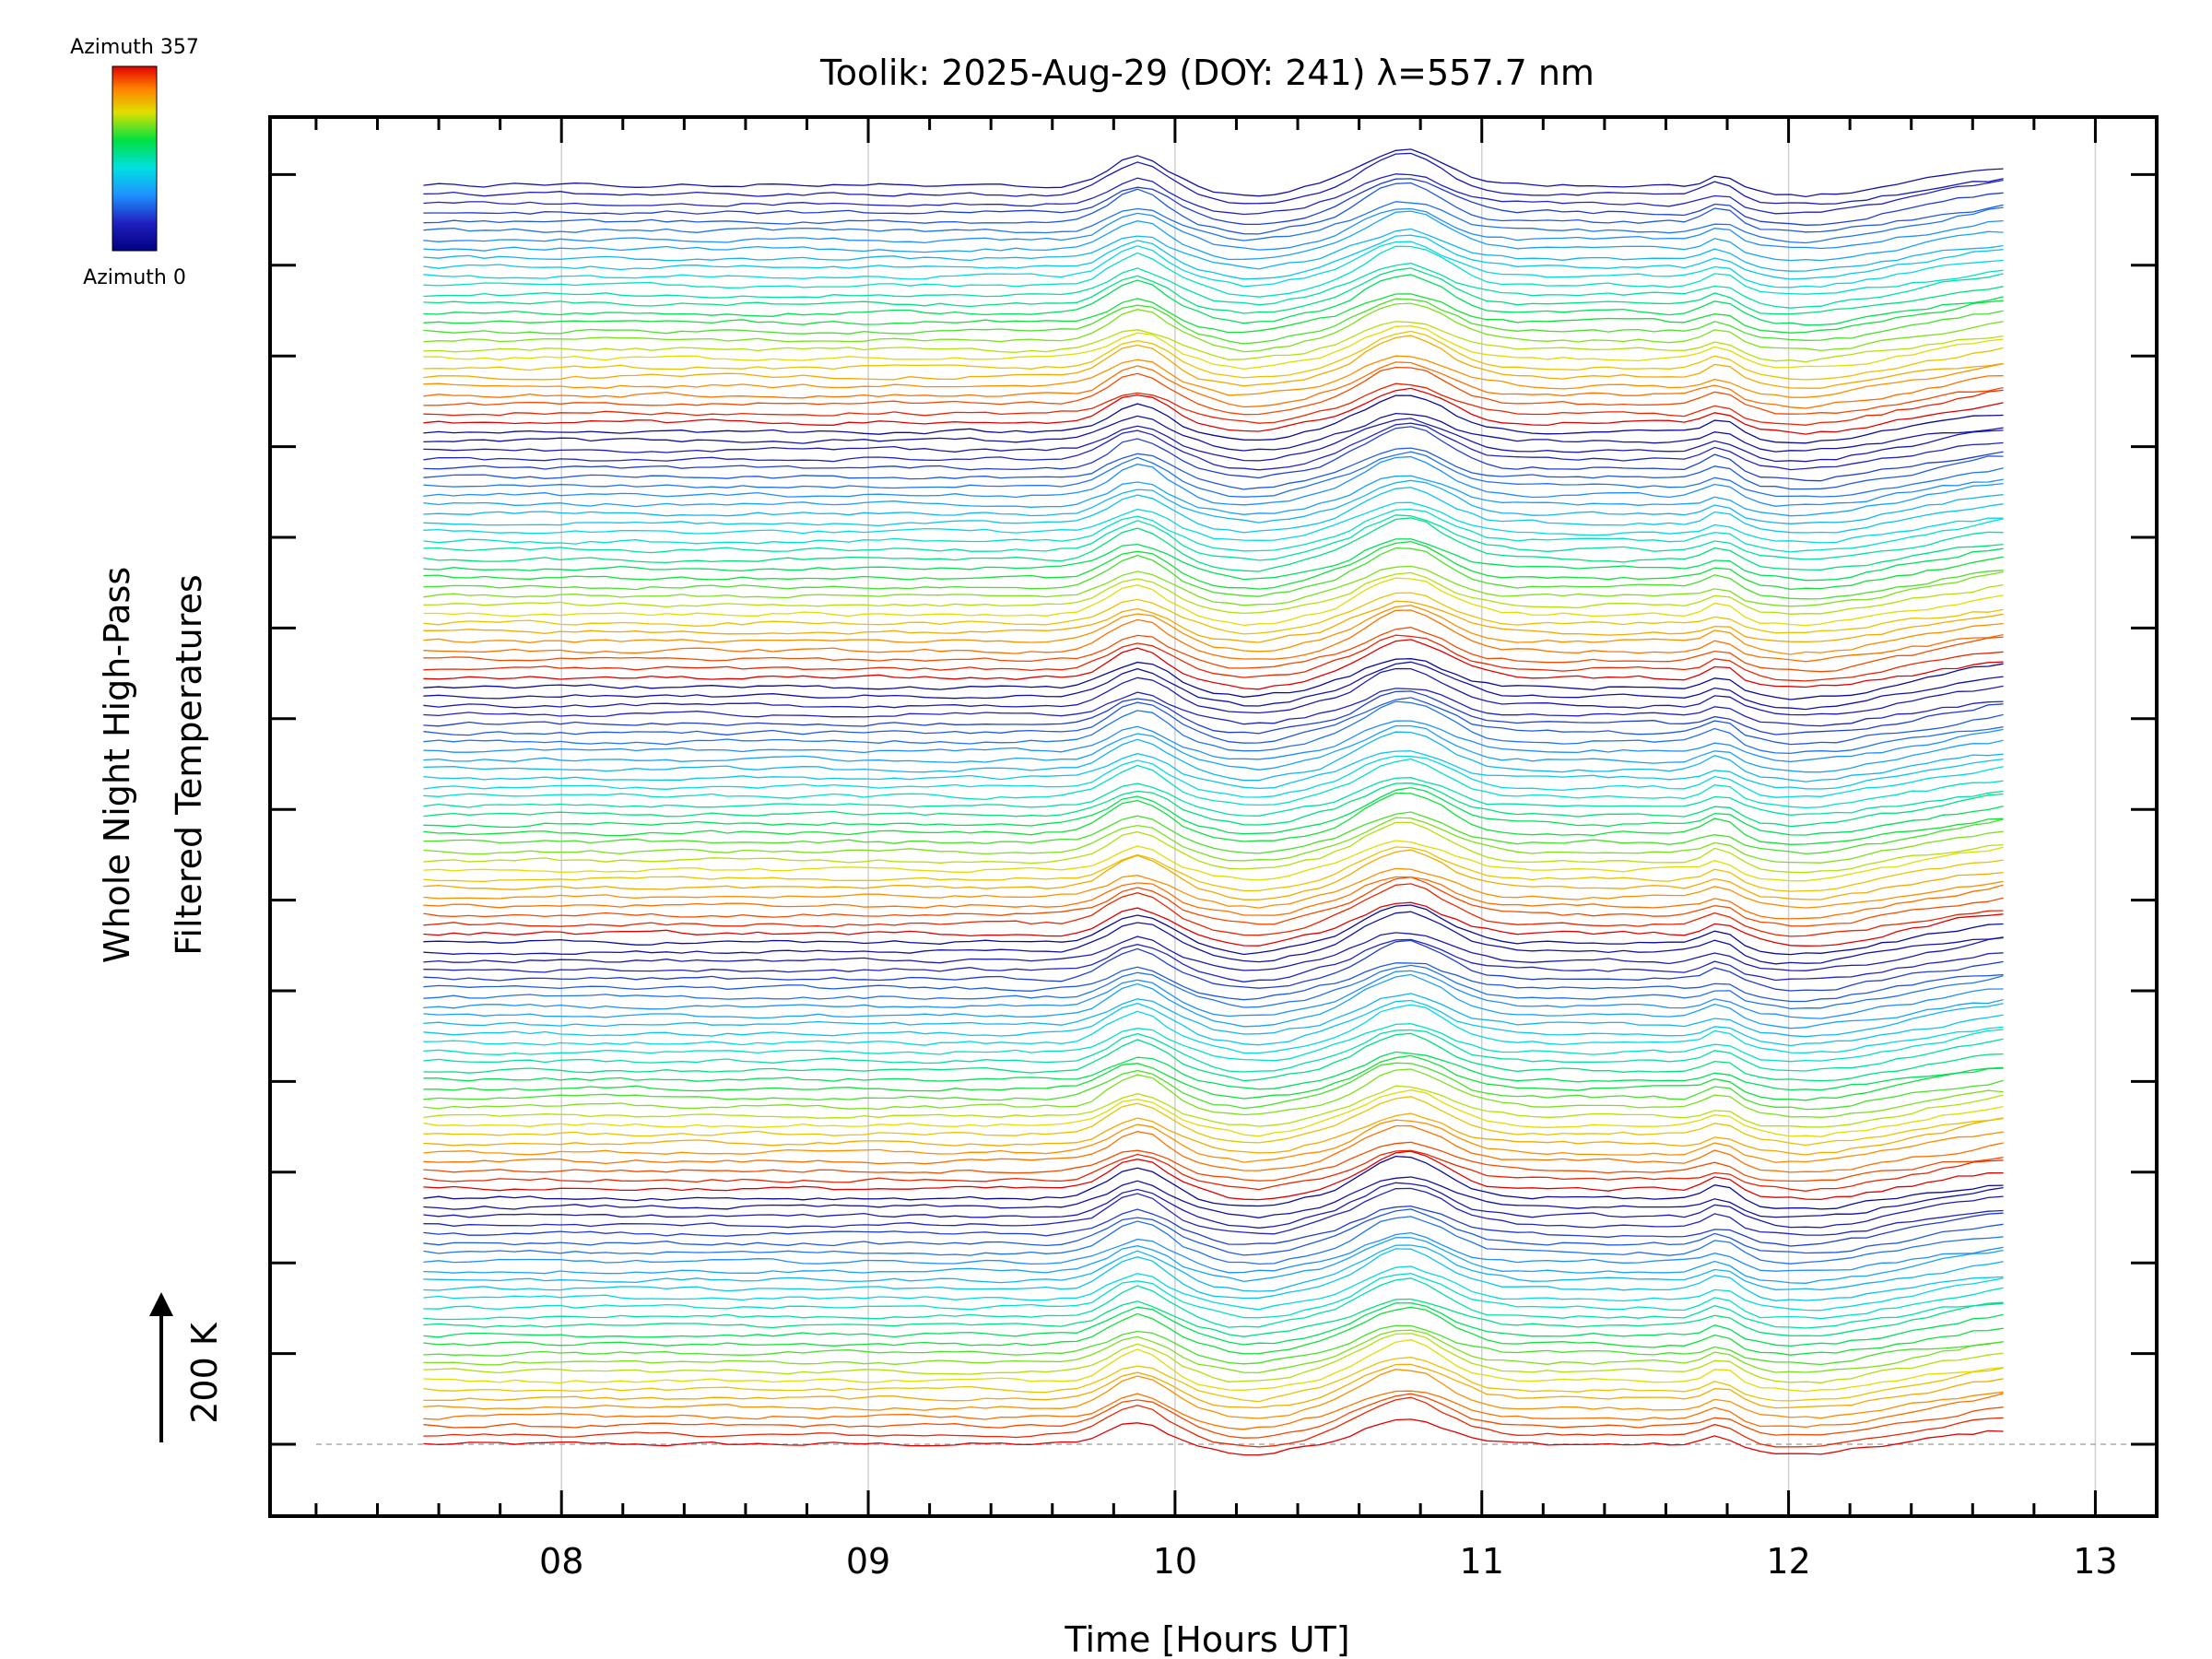 This screenshot has width=2212, height=1659. What do you see at coordinates (161, 1304) in the screenshot?
I see `scale-arrow-head` at bounding box center [161, 1304].